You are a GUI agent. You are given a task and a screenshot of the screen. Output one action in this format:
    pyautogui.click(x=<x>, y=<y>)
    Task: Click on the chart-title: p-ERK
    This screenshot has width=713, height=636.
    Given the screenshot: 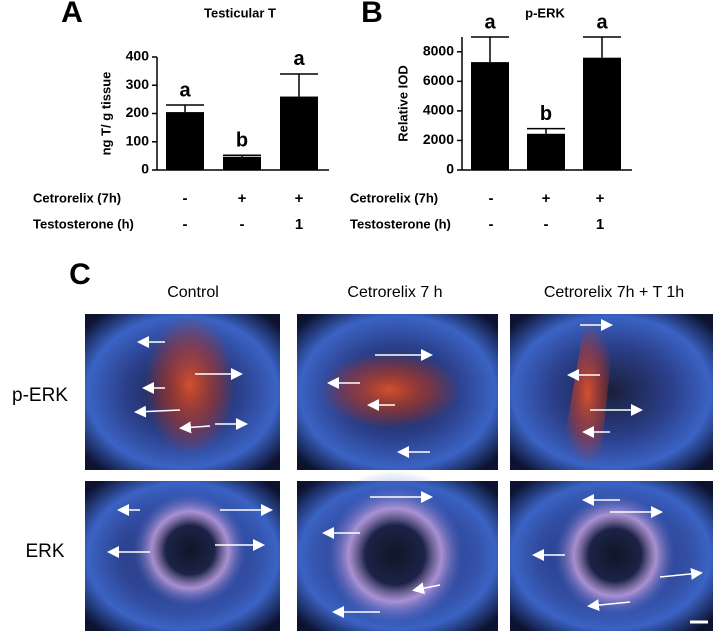 What is the action you would take?
    pyautogui.click(x=545, y=12)
    